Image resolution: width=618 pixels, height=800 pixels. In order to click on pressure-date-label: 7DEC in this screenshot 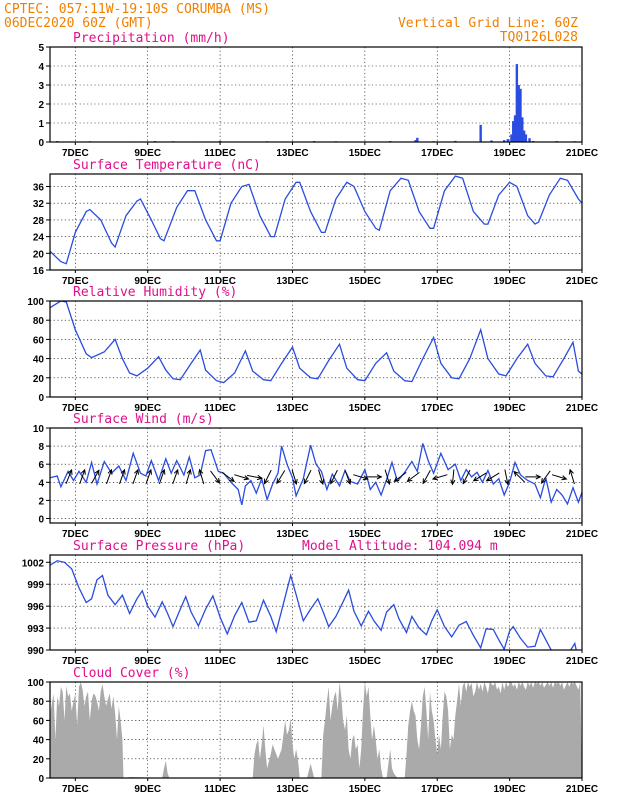, I will do `click(75, 661)`.